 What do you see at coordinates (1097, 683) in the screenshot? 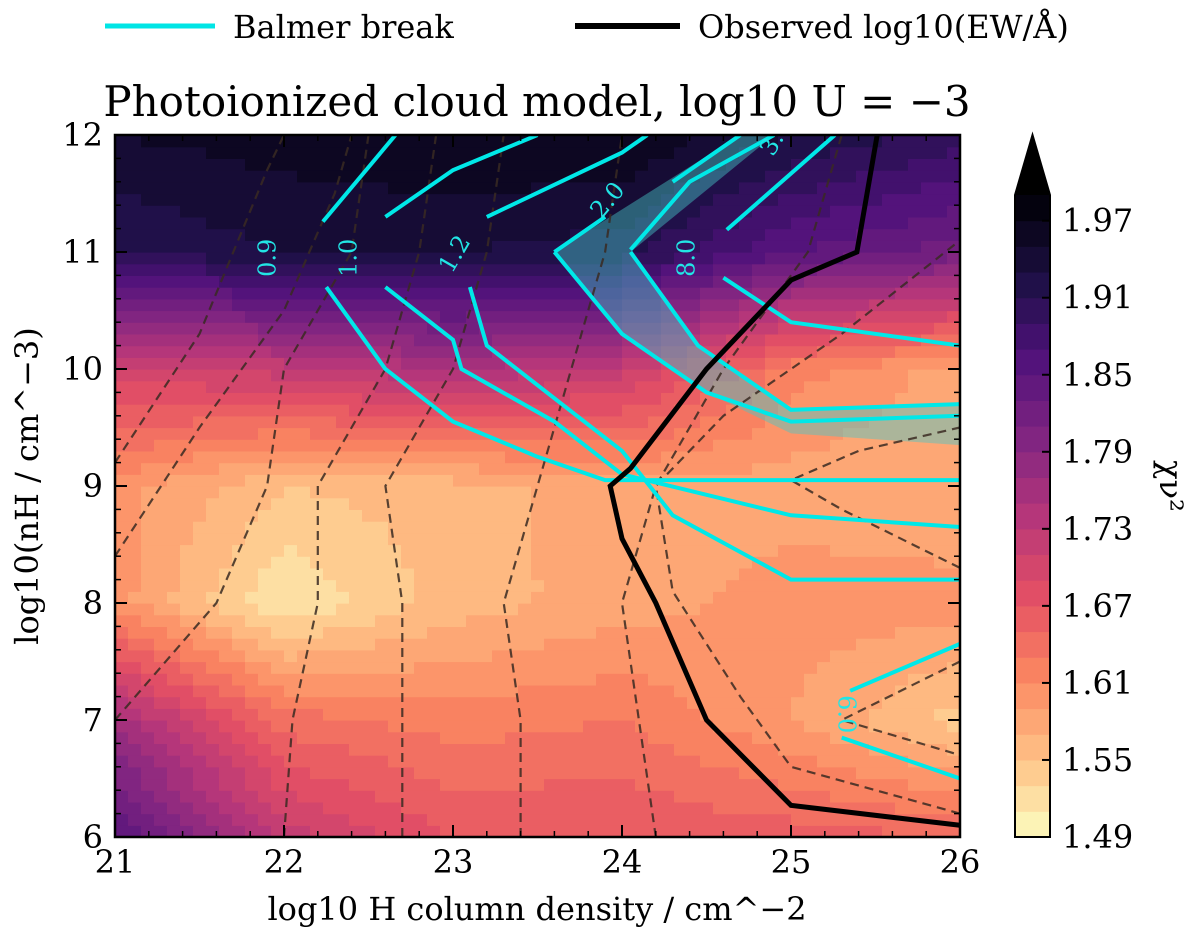
I see `colorbar-tick-label: 1.61` at bounding box center [1097, 683].